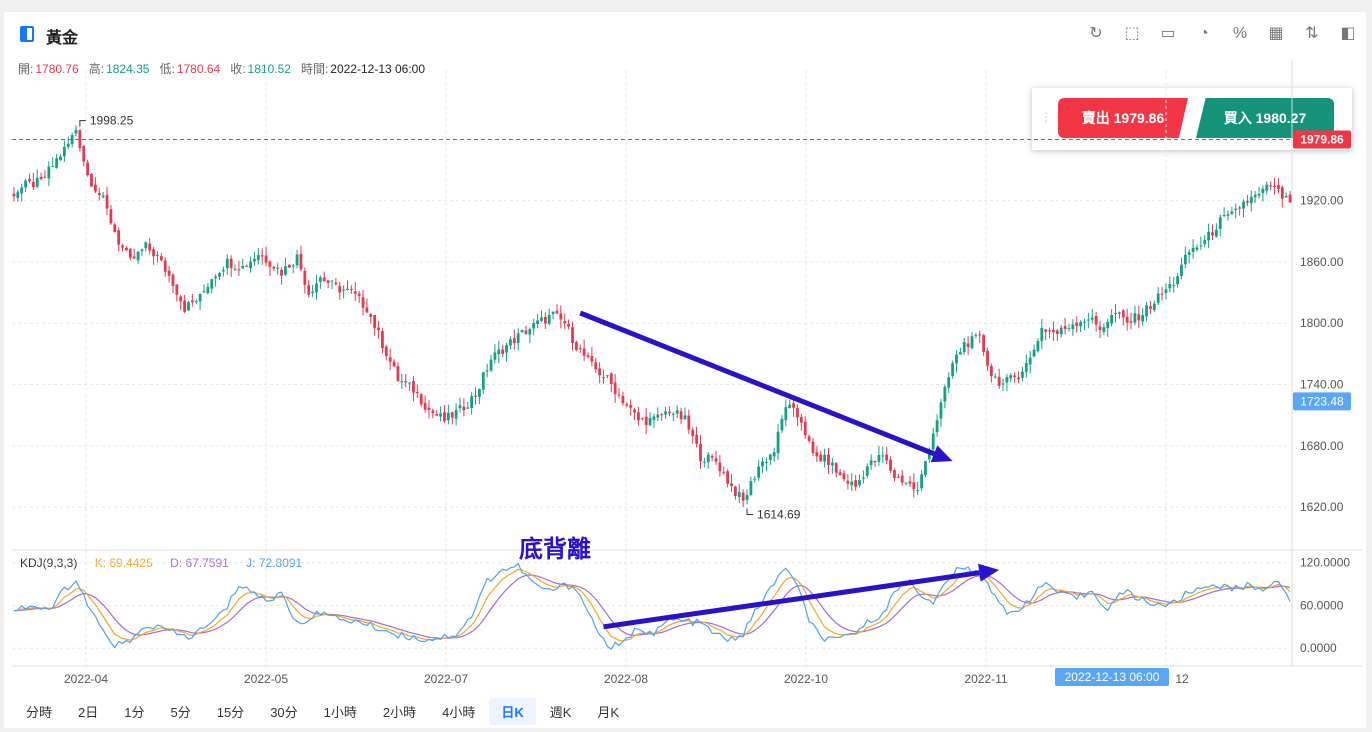  What do you see at coordinates (88, 712) in the screenshot?
I see `timeframe-2日: 2日` at bounding box center [88, 712].